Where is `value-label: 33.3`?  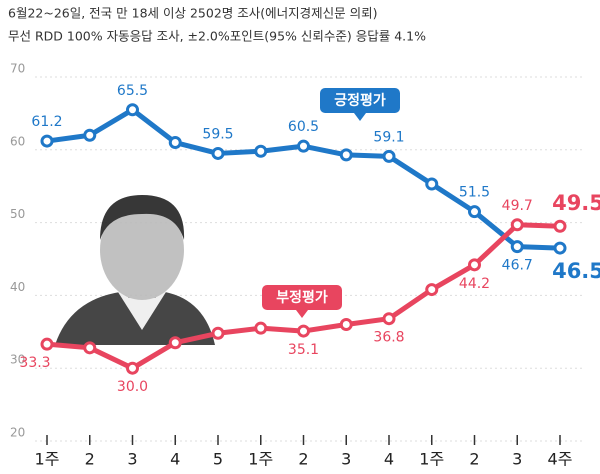 value-label: 33.3 is located at coordinates (34, 363).